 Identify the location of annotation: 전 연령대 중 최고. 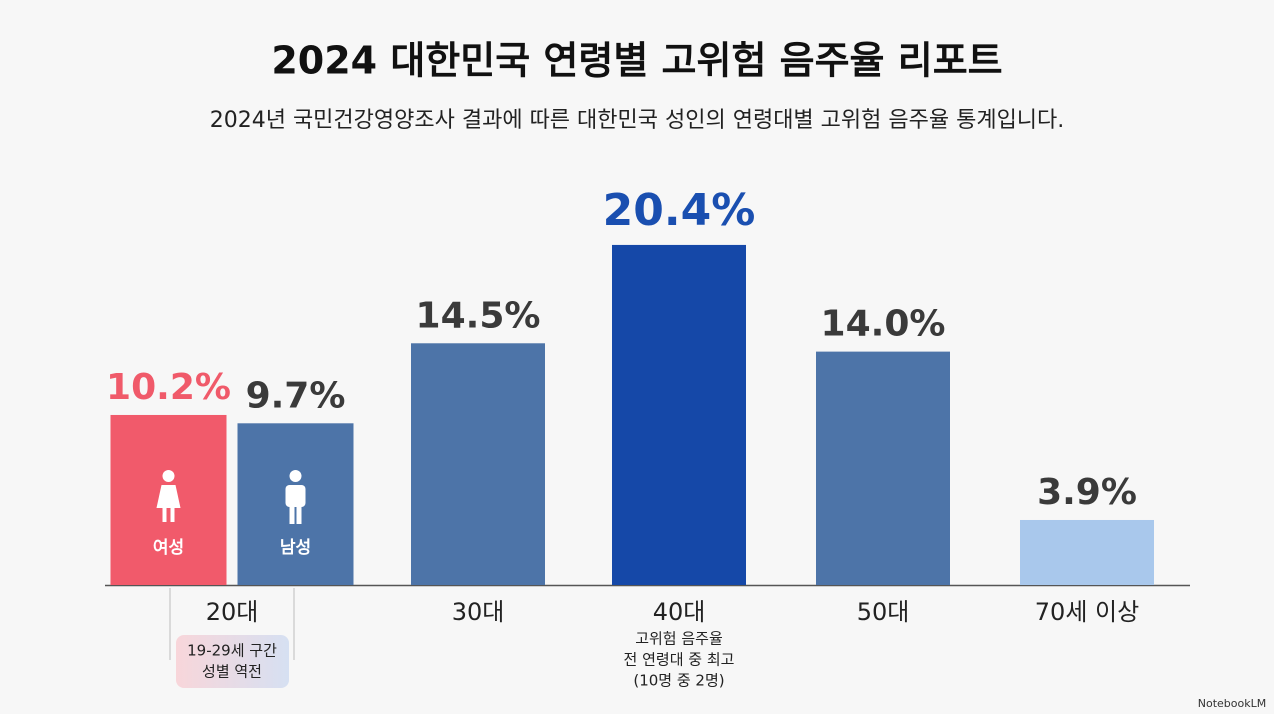
(679, 660).